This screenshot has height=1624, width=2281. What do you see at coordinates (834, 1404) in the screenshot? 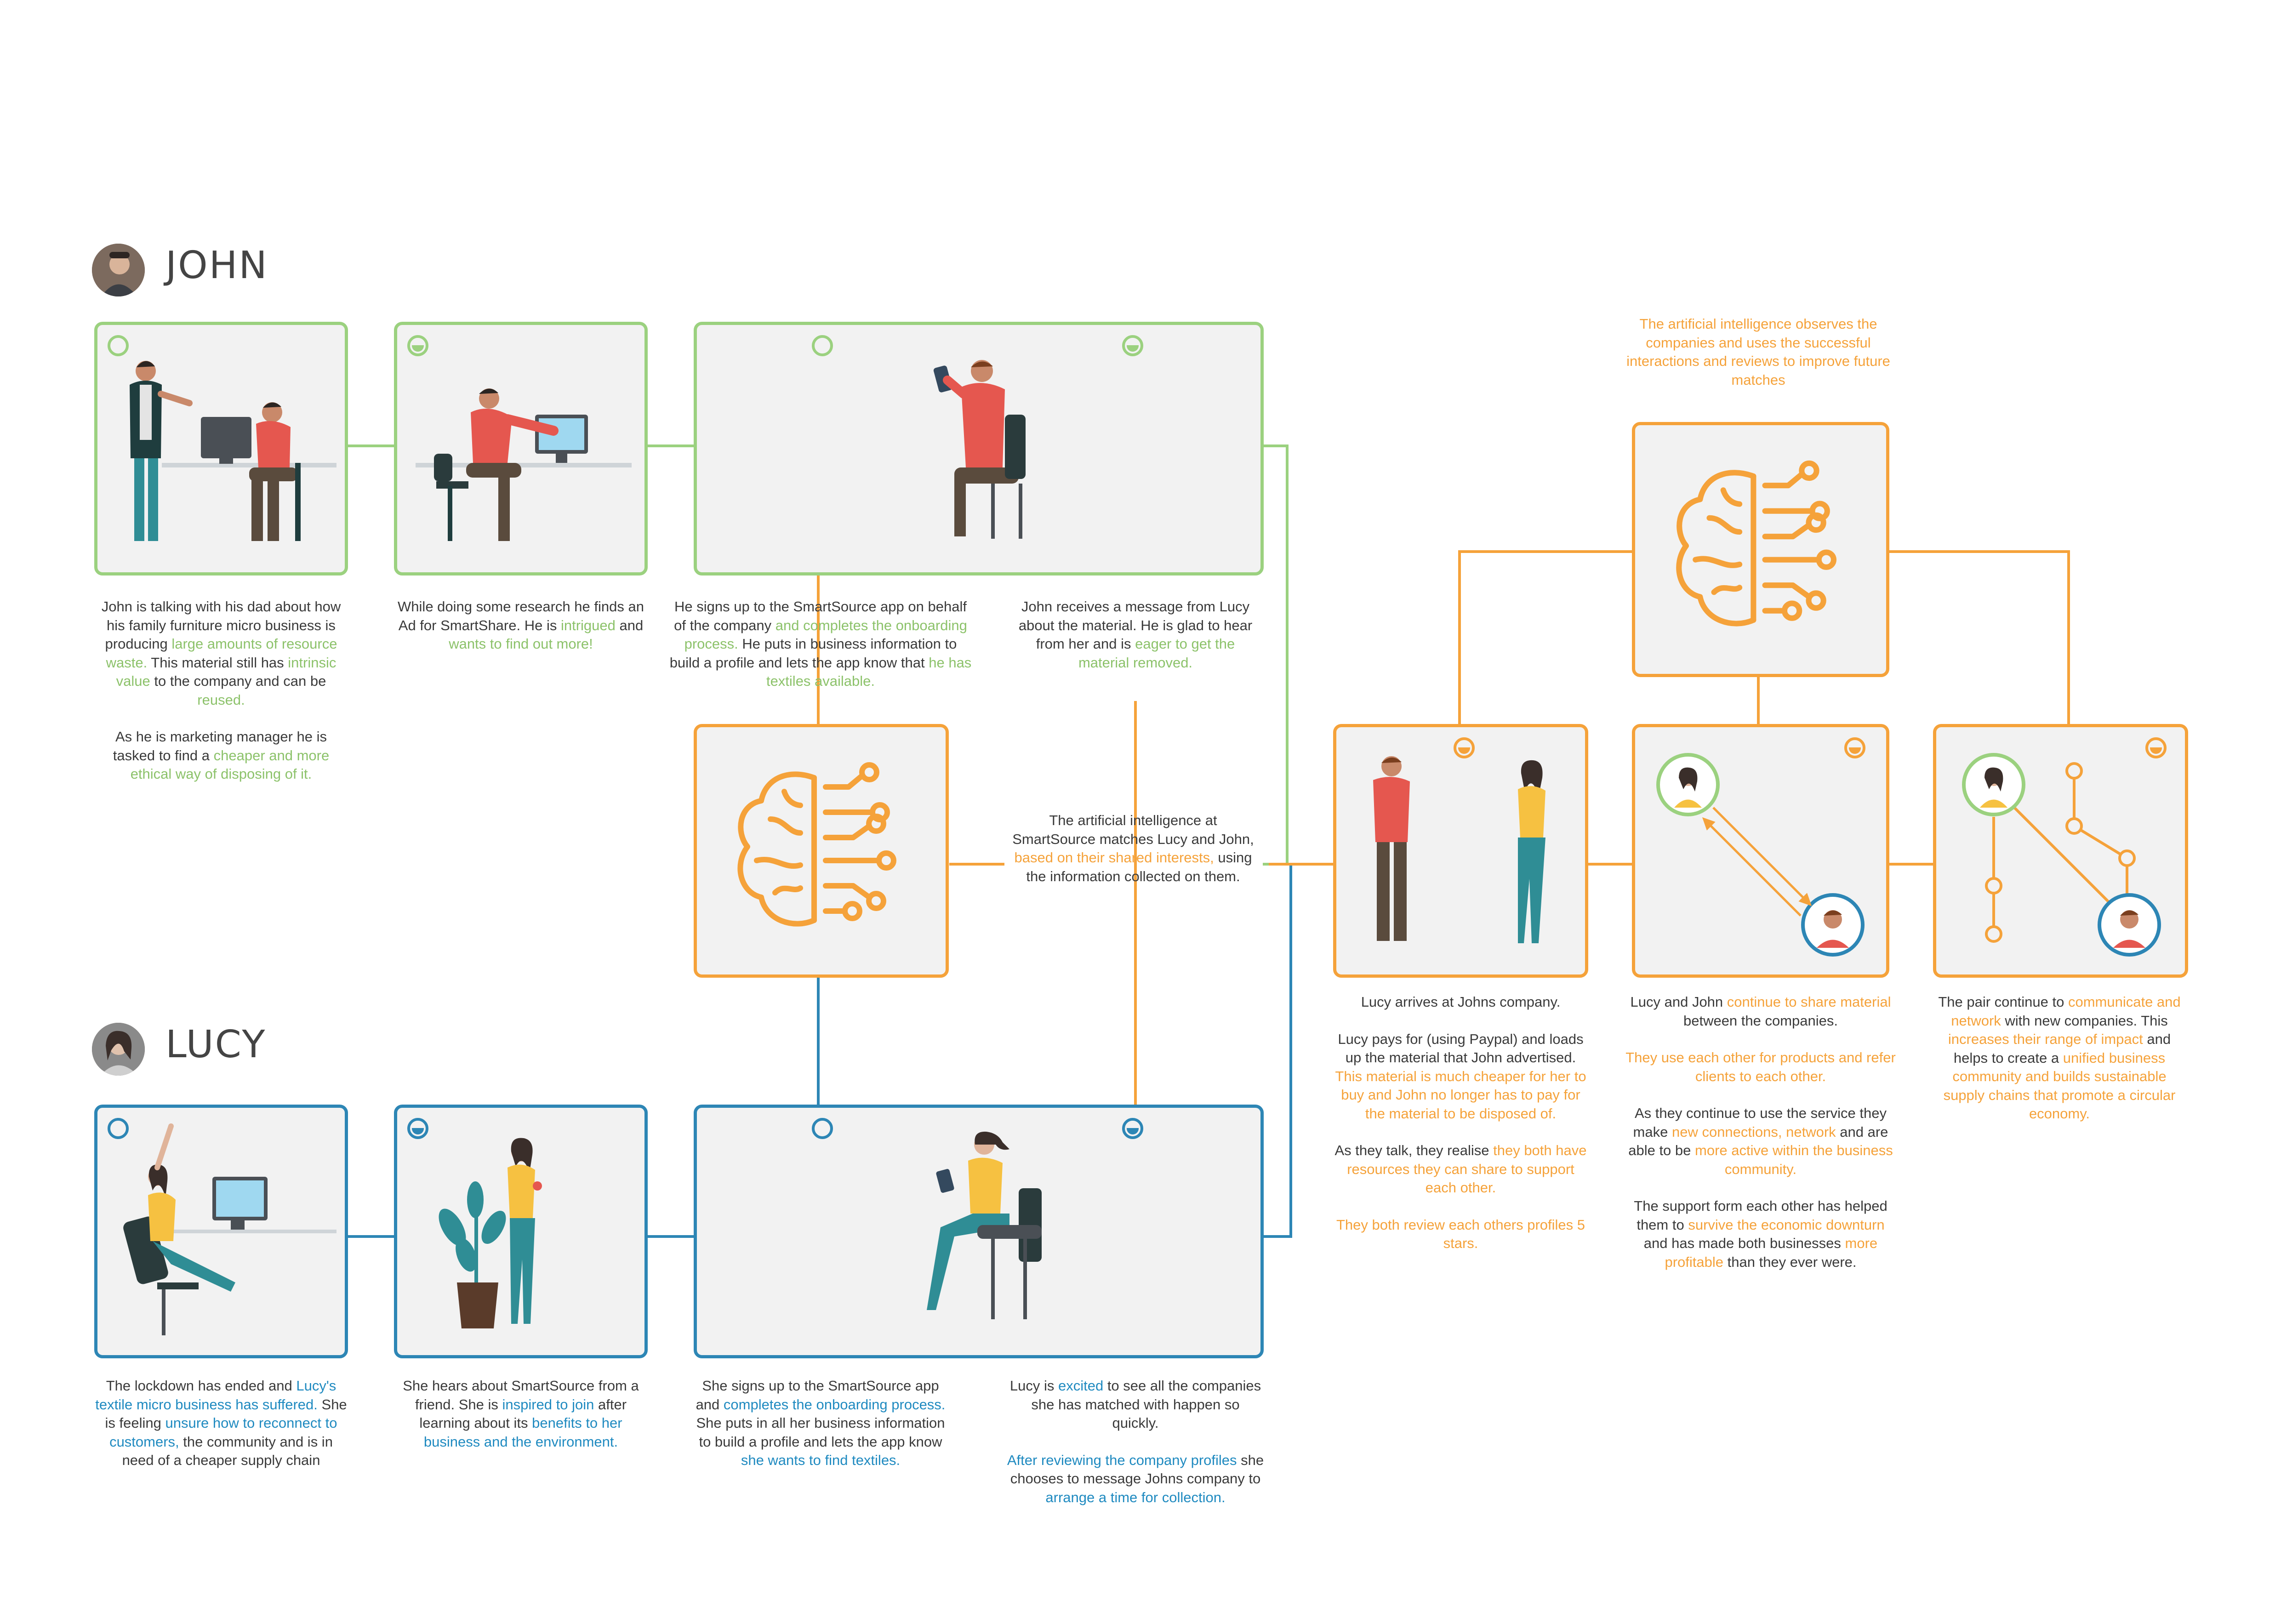
I see `text-segment: completes the onboarding process.` at bounding box center [834, 1404].